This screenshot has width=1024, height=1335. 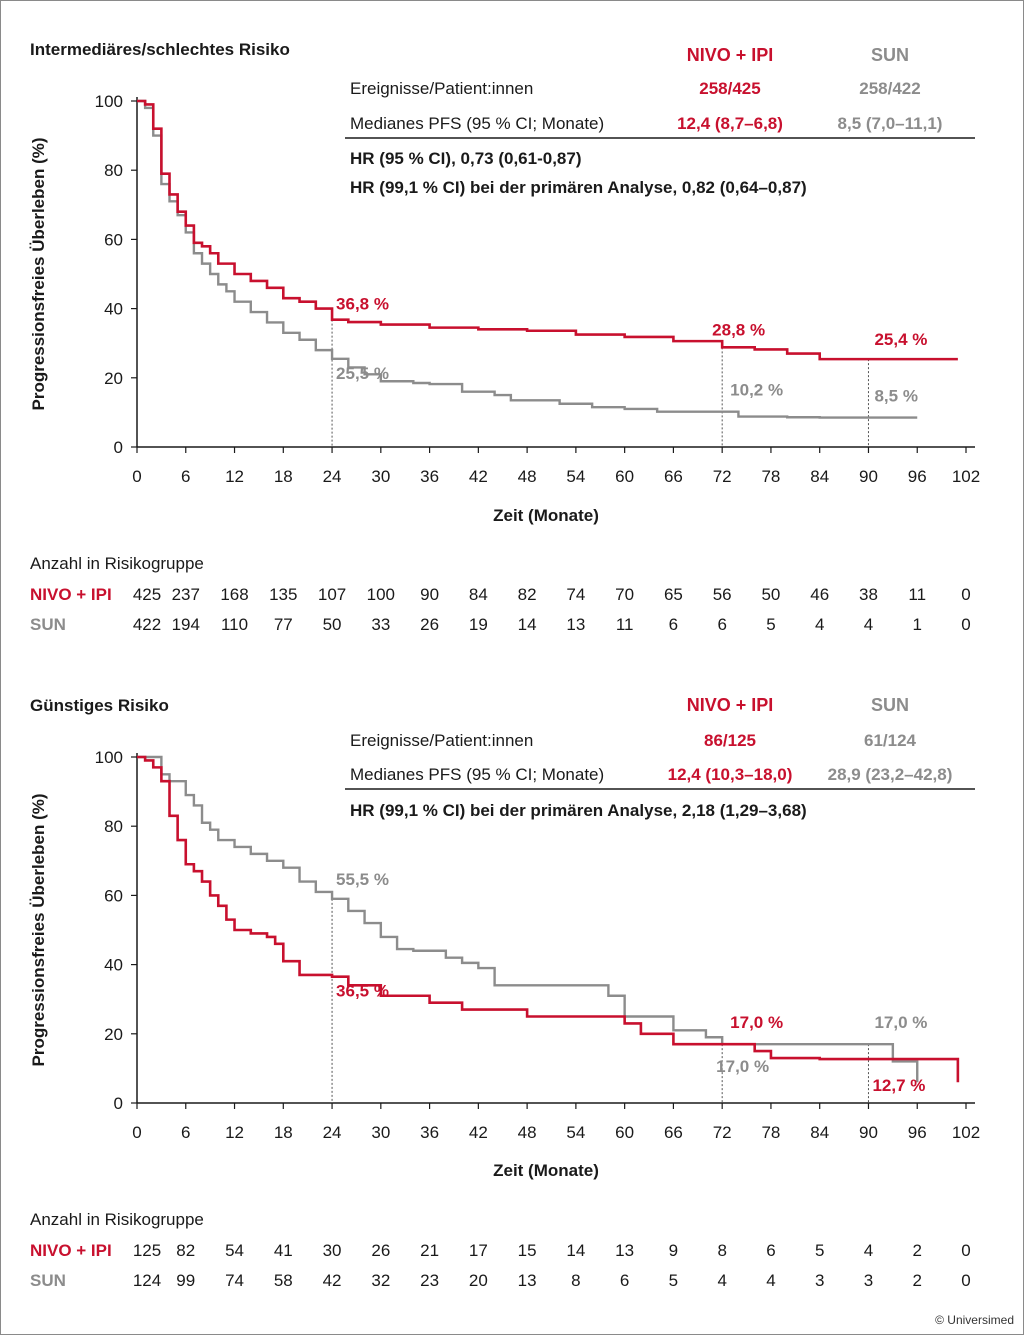 What do you see at coordinates (575, 1250) in the screenshot?
I see `panel2-risk-count: 14` at bounding box center [575, 1250].